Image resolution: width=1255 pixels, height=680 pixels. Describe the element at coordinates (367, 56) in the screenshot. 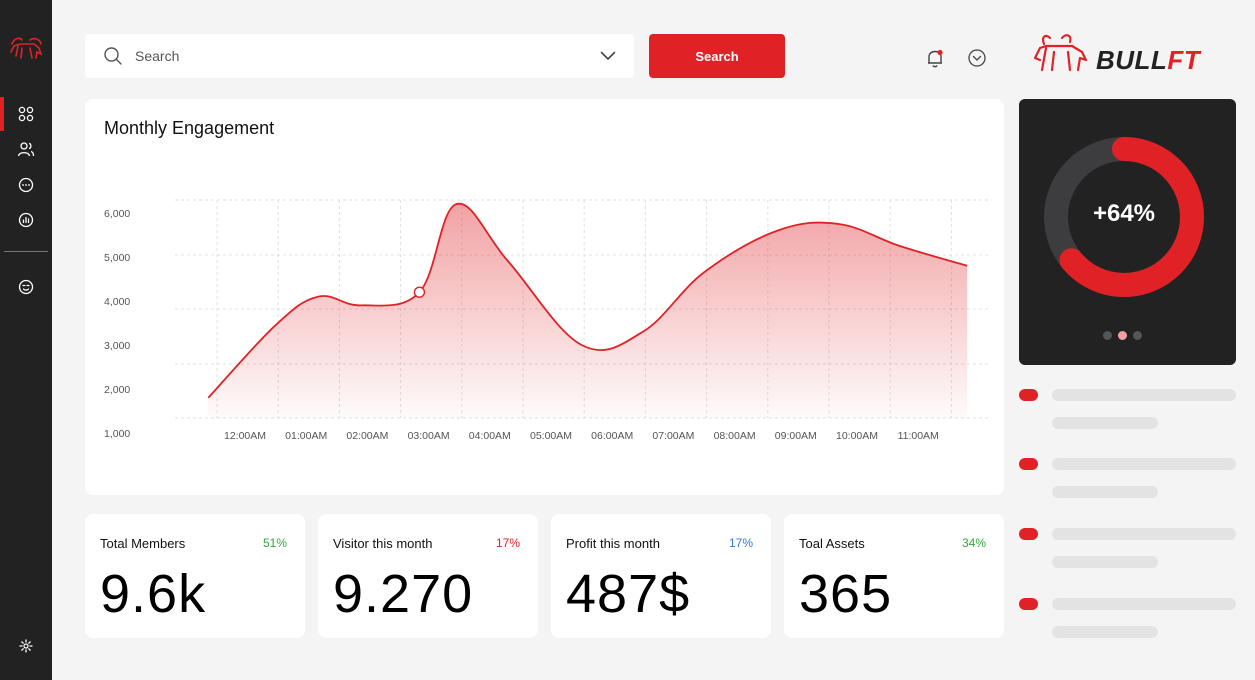

I see `search-input` at that location.